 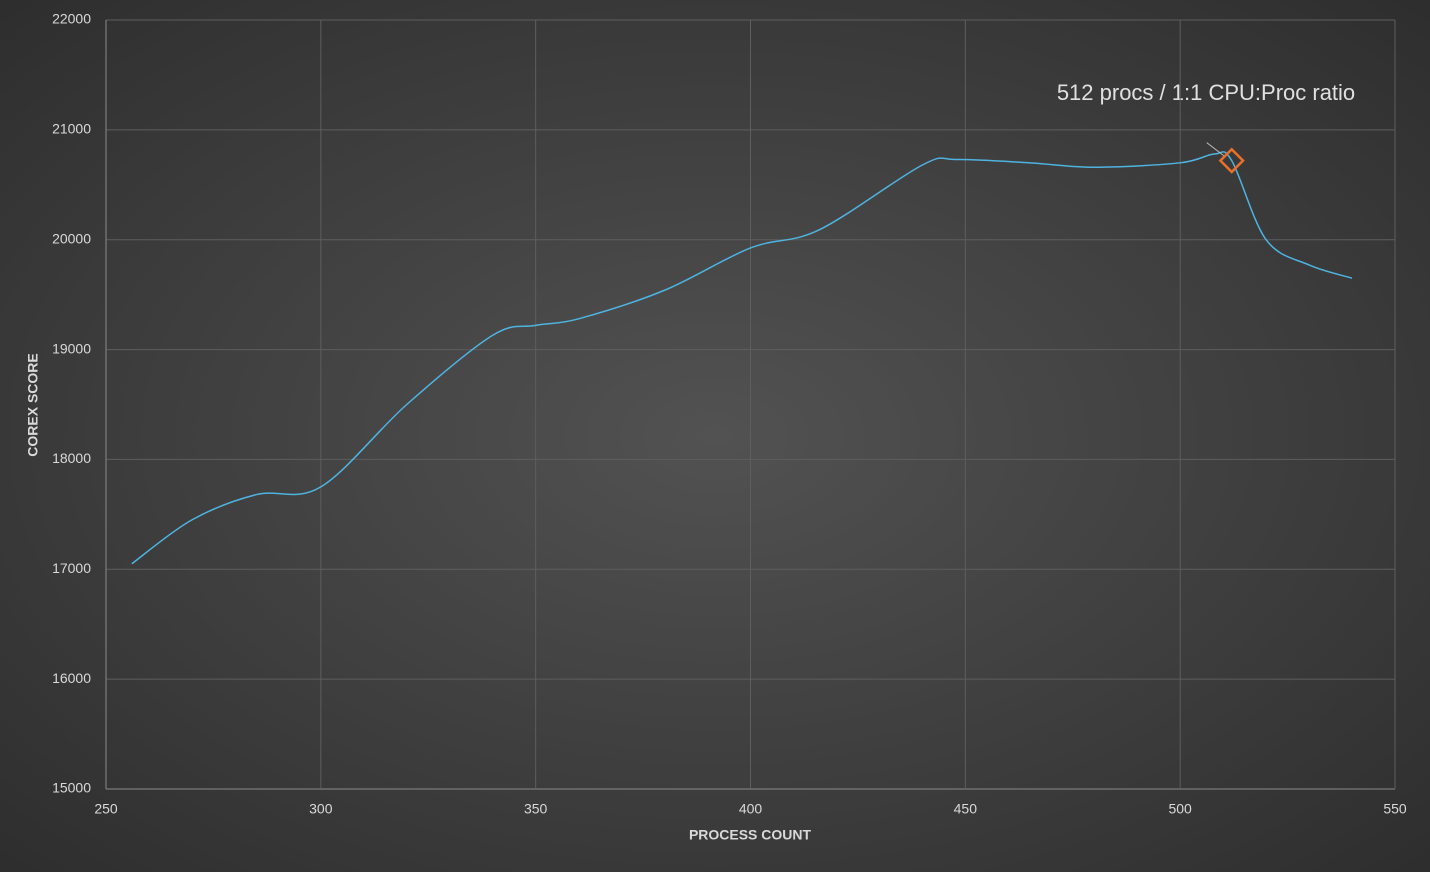 I want to click on x-tick-label: 400, so click(x=751, y=809).